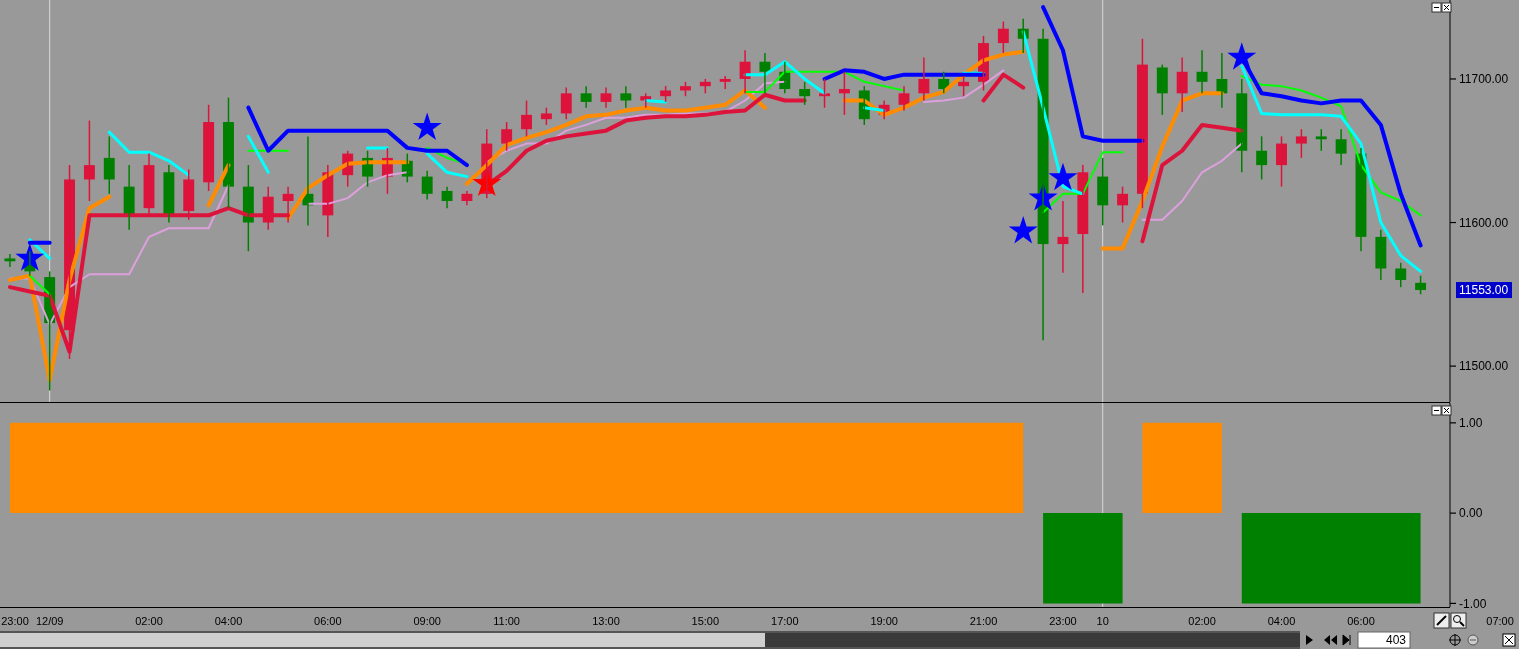 The image size is (1519, 649). What do you see at coordinates (1396, 640) in the screenshot?
I see `text: 403` at bounding box center [1396, 640].